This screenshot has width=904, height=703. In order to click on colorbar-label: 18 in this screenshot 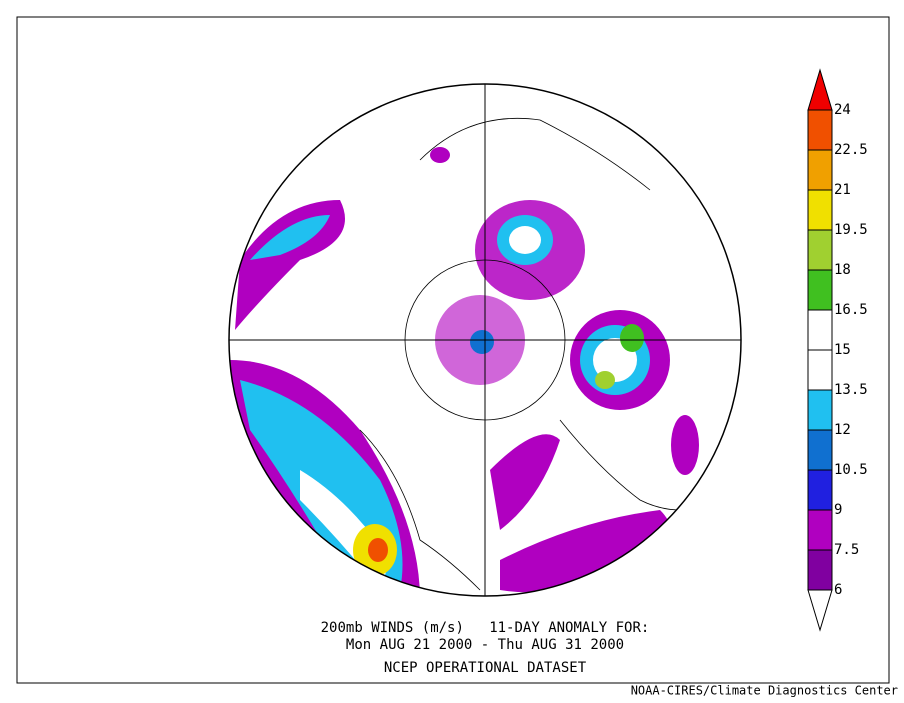, I will do `click(842, 270)`.